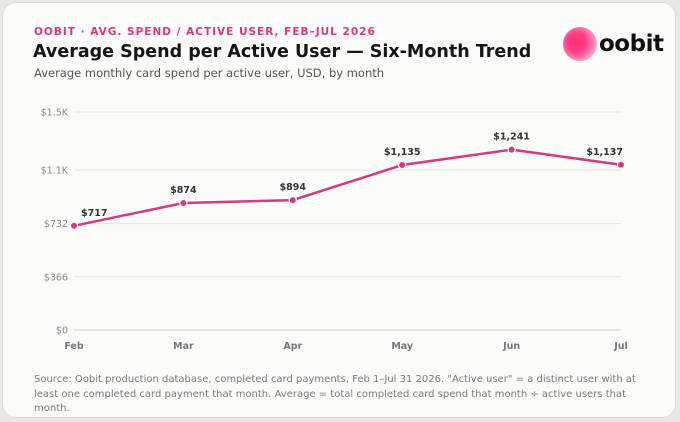 This screenshot has height=422, width=680. I want to click on data-label: $717, so click(94, 213).